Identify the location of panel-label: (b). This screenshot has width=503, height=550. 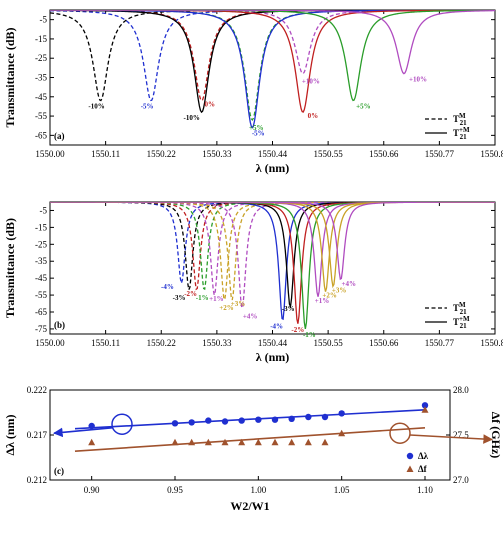
(59, 325).